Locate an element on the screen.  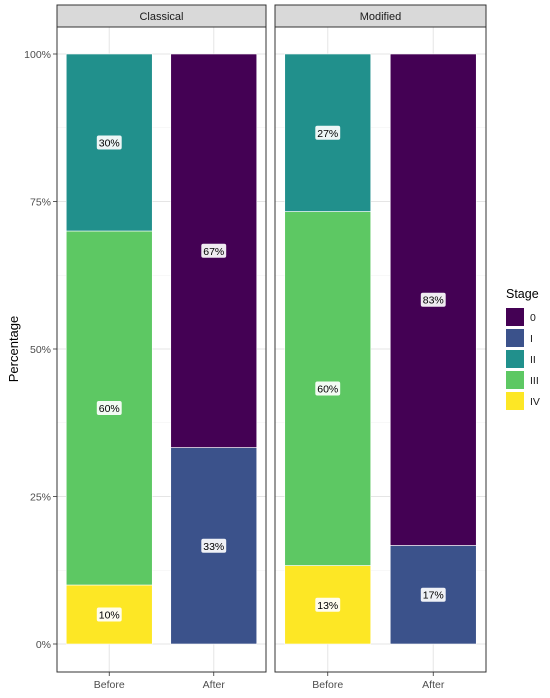
bar-after: 17% 83% is located at coordinates (433, 349).